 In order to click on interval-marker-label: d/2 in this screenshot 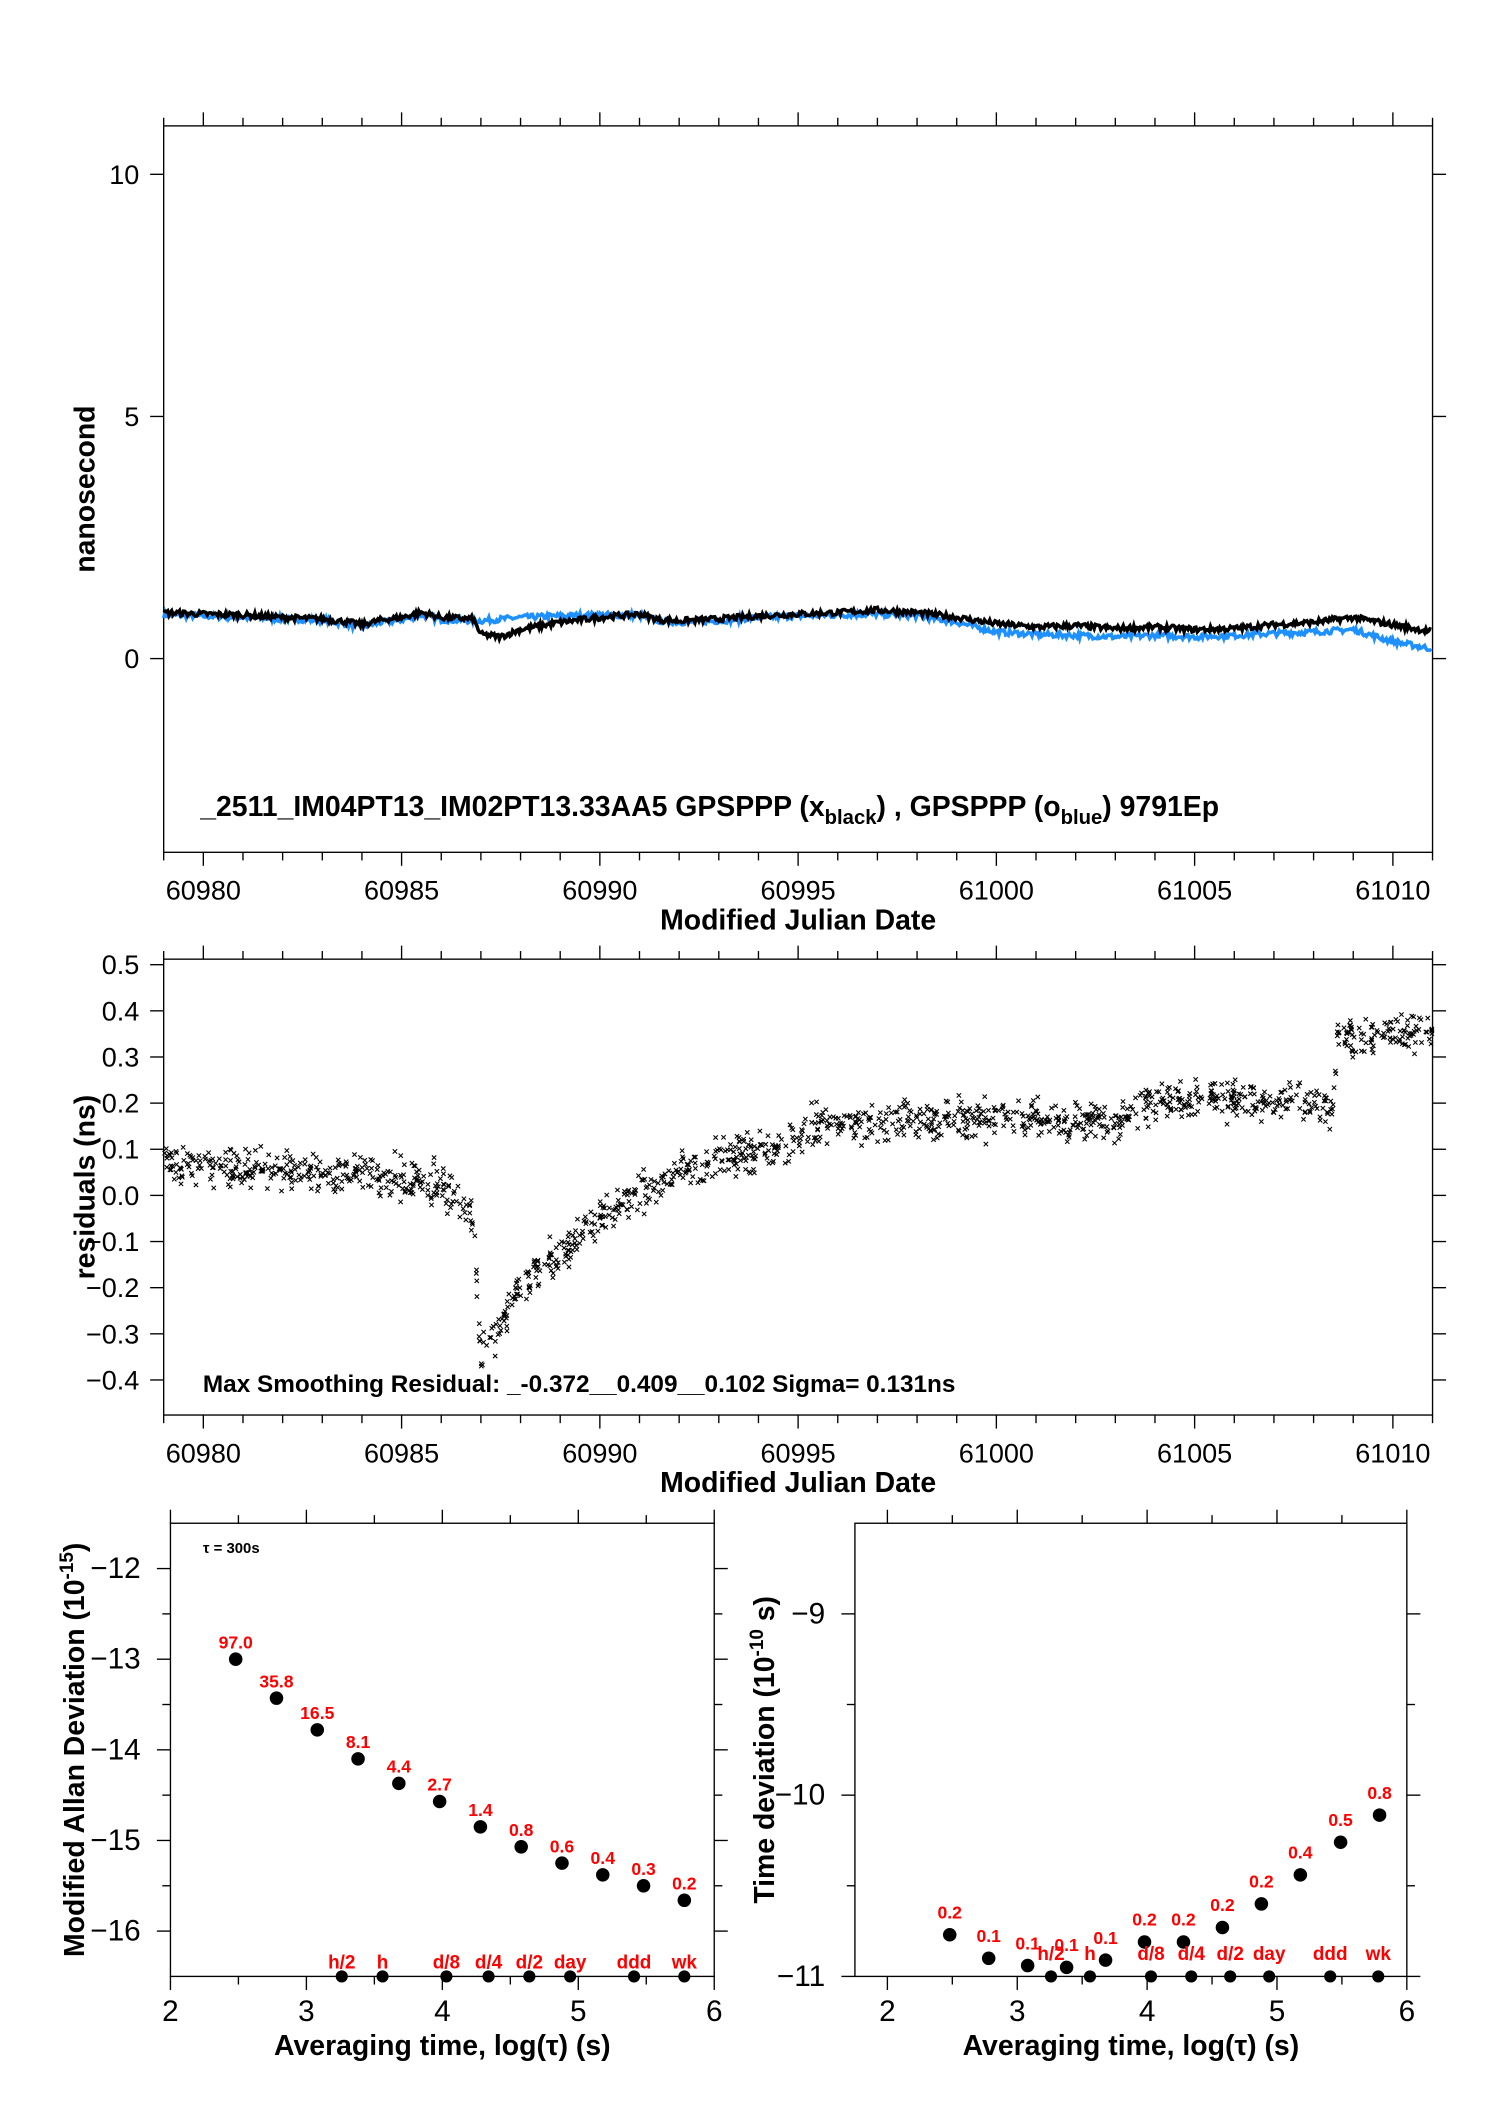, I will do `click(1230, 1954)`.